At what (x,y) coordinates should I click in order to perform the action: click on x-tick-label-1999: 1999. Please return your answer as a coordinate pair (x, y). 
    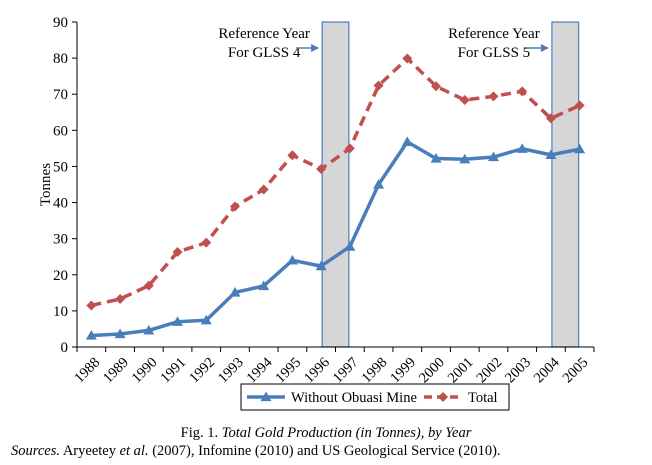
    Looking at the image, I should click on (403, 371).